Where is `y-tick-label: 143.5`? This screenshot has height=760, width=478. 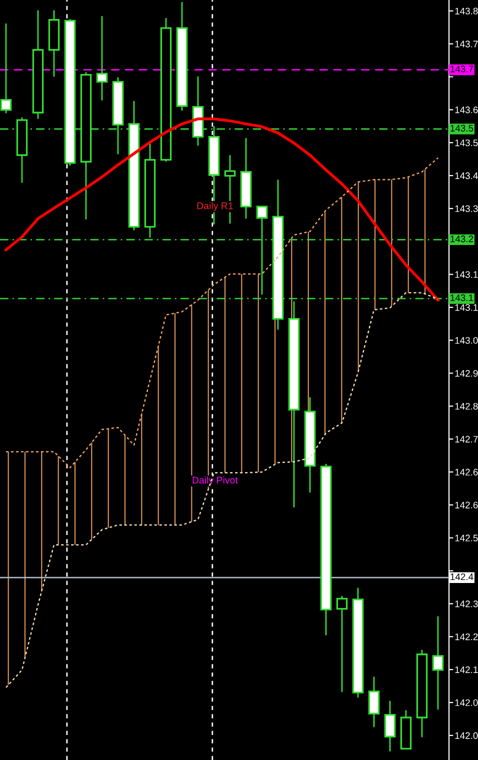 y-tick-label: 143.5 is located at coordinates (466, 142).